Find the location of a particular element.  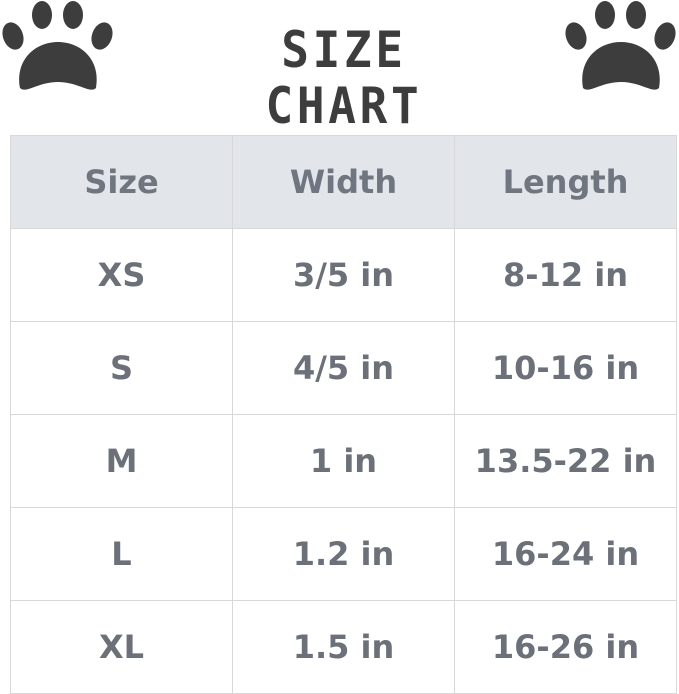

length-cell: 16-24 in is located at coordinates (565, 554).